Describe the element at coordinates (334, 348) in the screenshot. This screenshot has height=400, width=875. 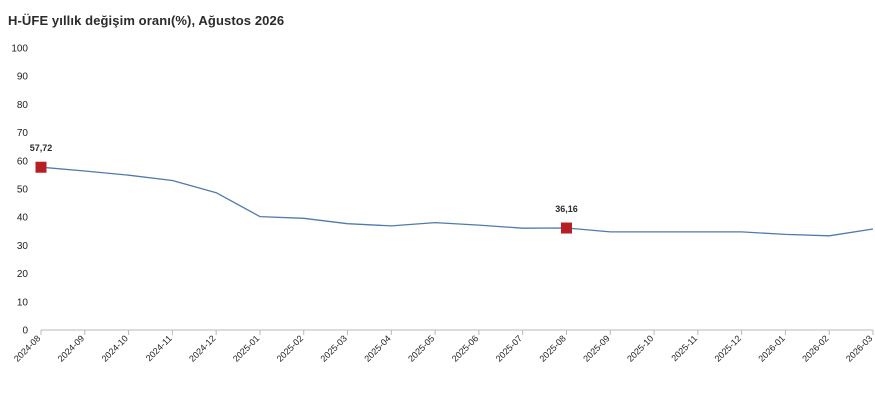
I see `x-tick-label: 2025-03` at that location.